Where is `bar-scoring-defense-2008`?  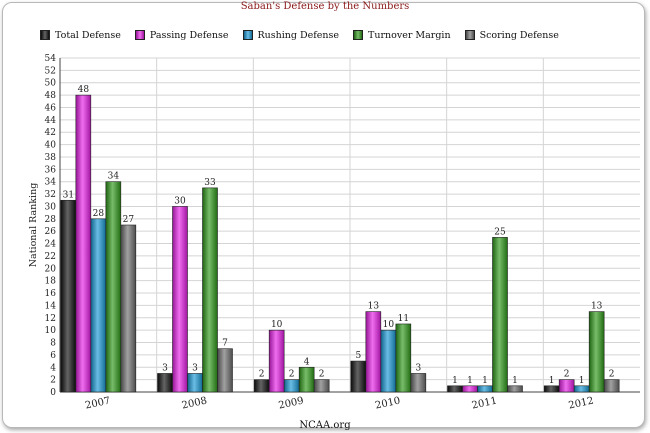 bar-scoring-defense-2008 is located at coordinates (225, 370).